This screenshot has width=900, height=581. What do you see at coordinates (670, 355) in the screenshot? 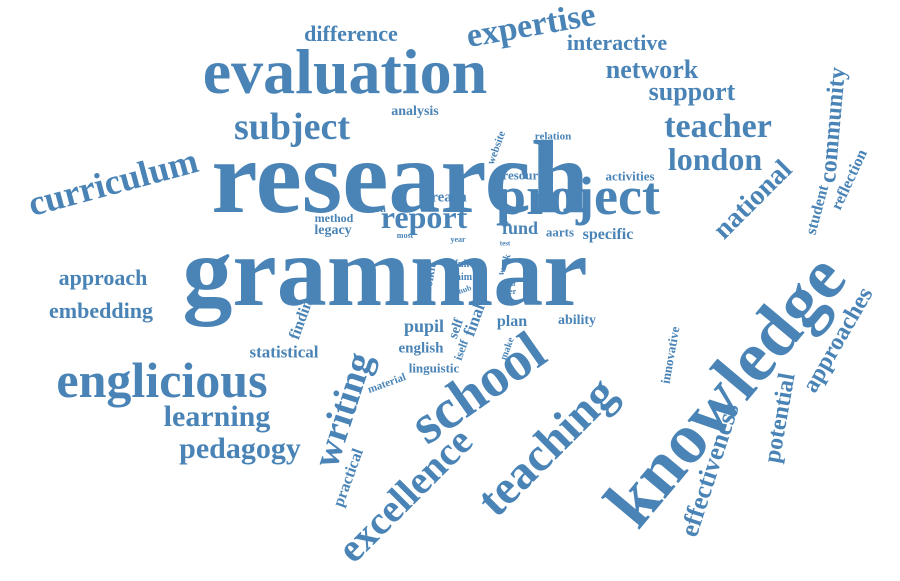
I see `word-innovative: innovative` at bounding box center [670, 355].